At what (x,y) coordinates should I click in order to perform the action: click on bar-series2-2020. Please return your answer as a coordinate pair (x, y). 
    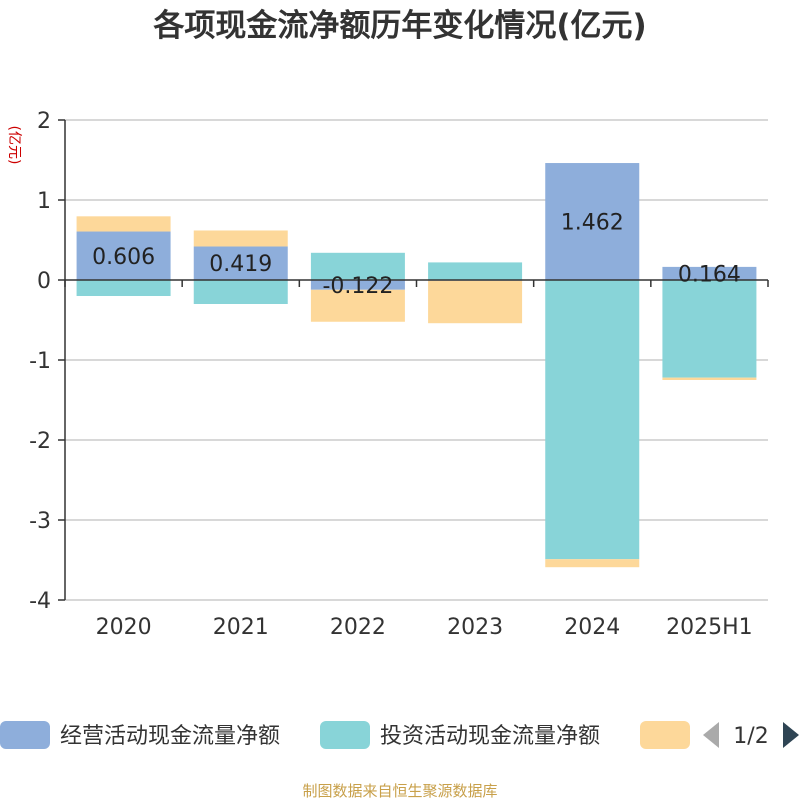
    Looking at the image, I should click on (123, 288).